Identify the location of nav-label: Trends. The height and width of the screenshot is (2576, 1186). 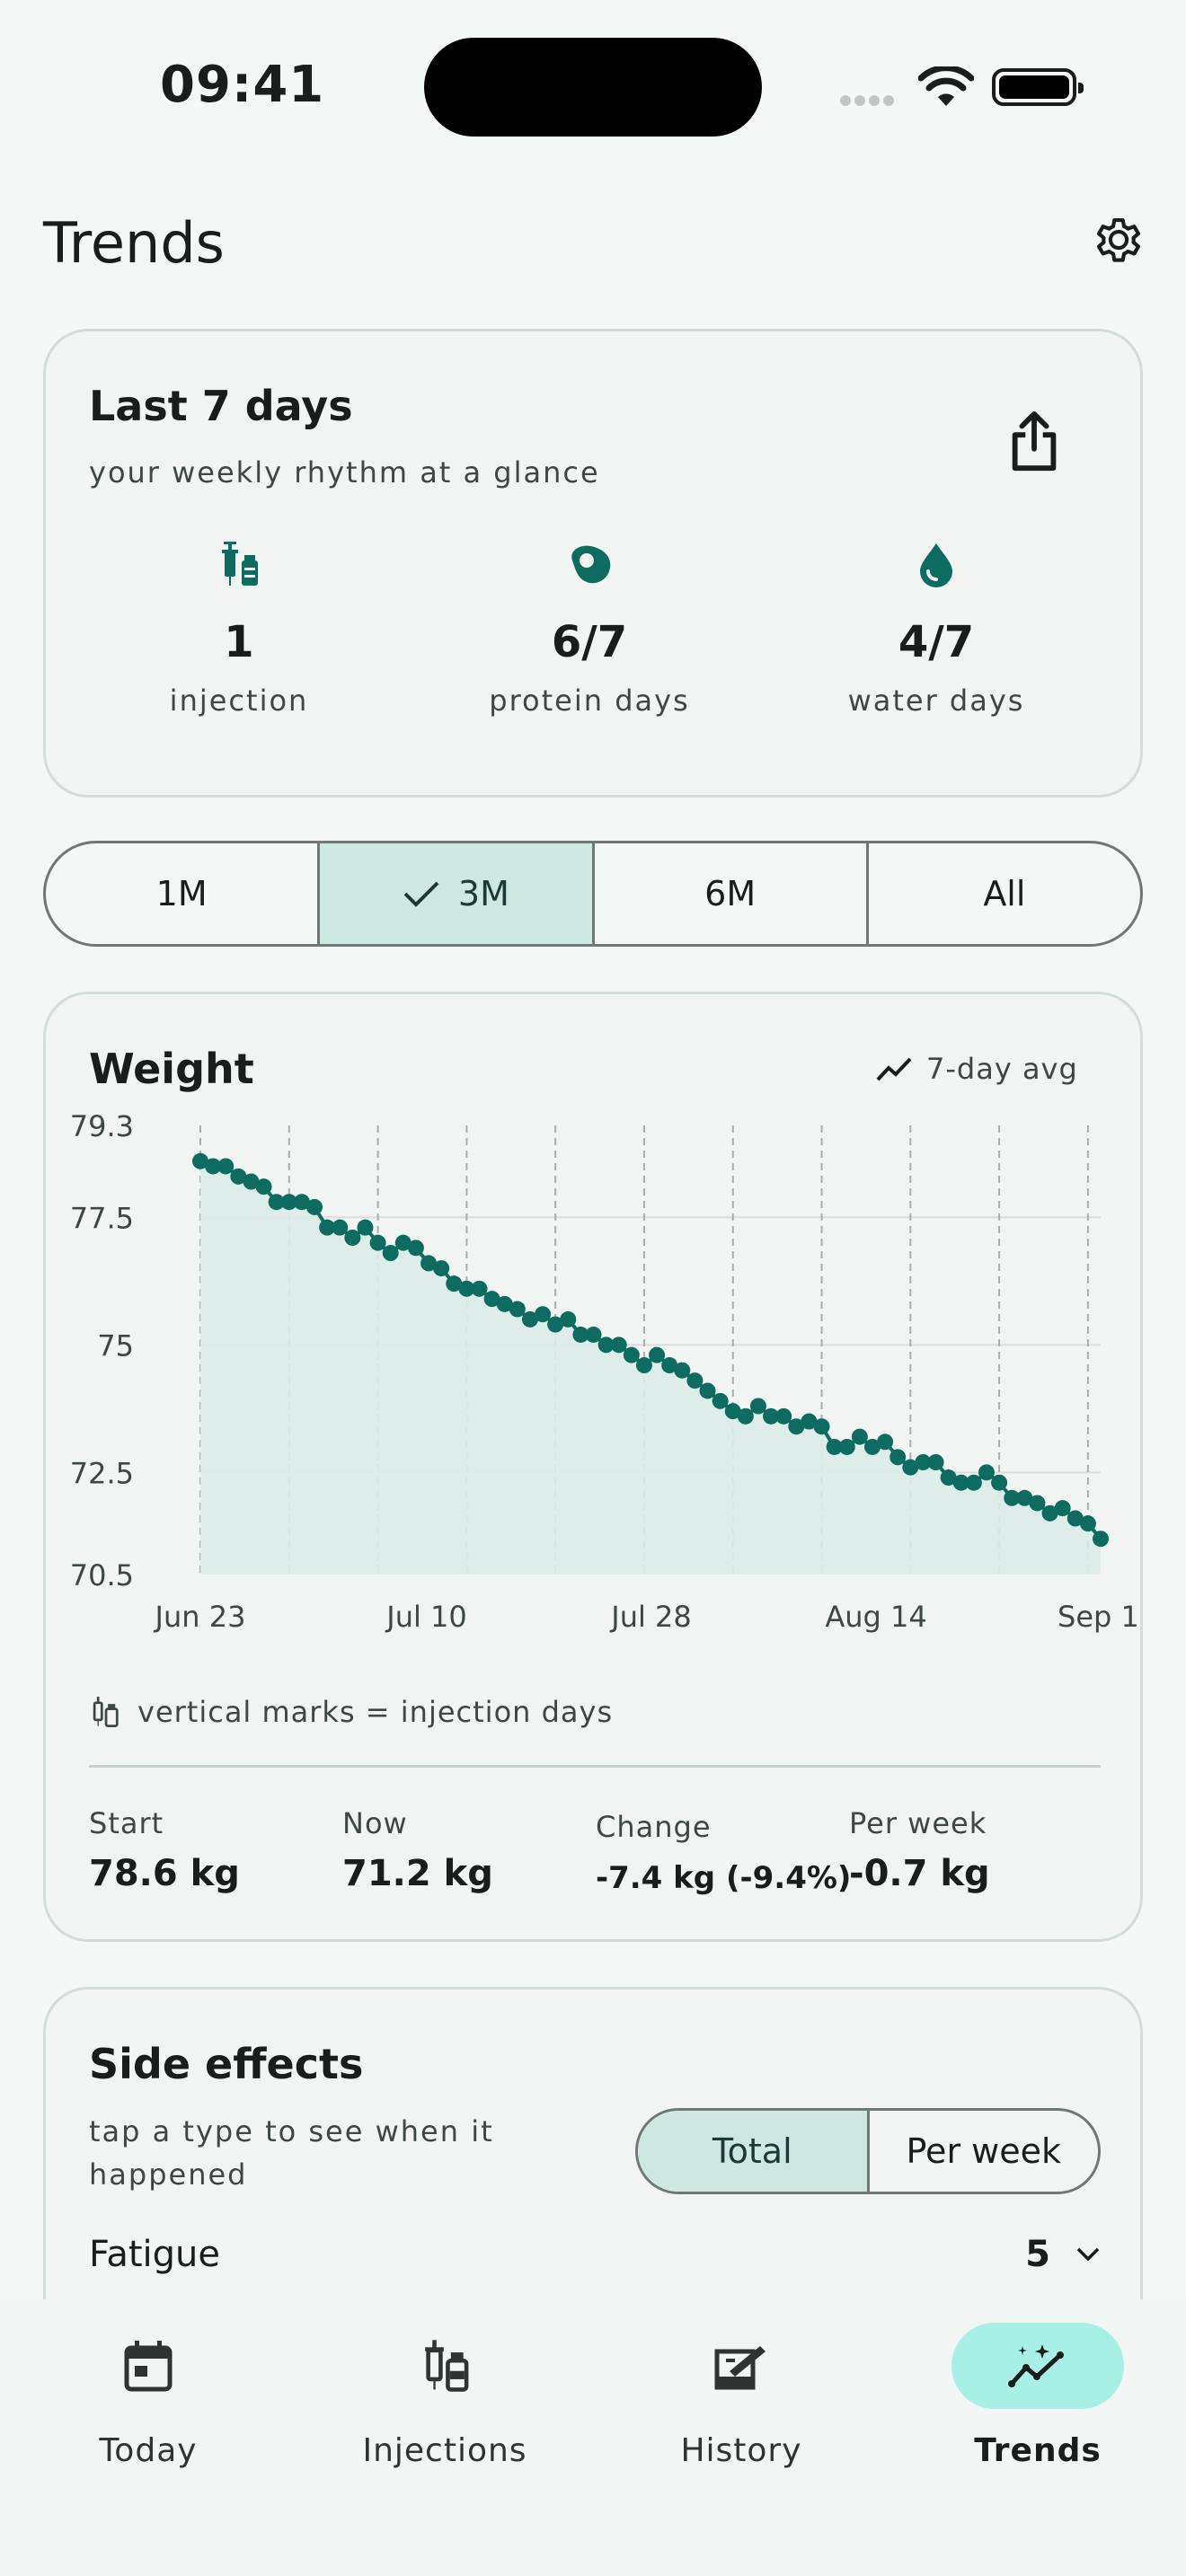
(1038, 2450).